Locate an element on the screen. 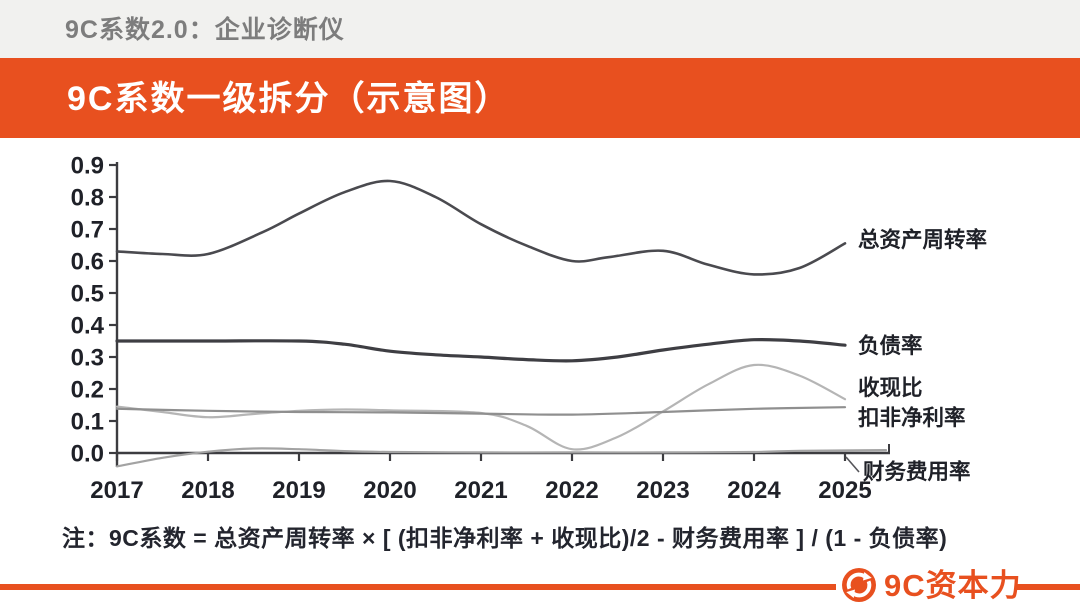 This screenshot has height=607, width=1080. series-line-debt-ratio is located at coordinates (481, 350).